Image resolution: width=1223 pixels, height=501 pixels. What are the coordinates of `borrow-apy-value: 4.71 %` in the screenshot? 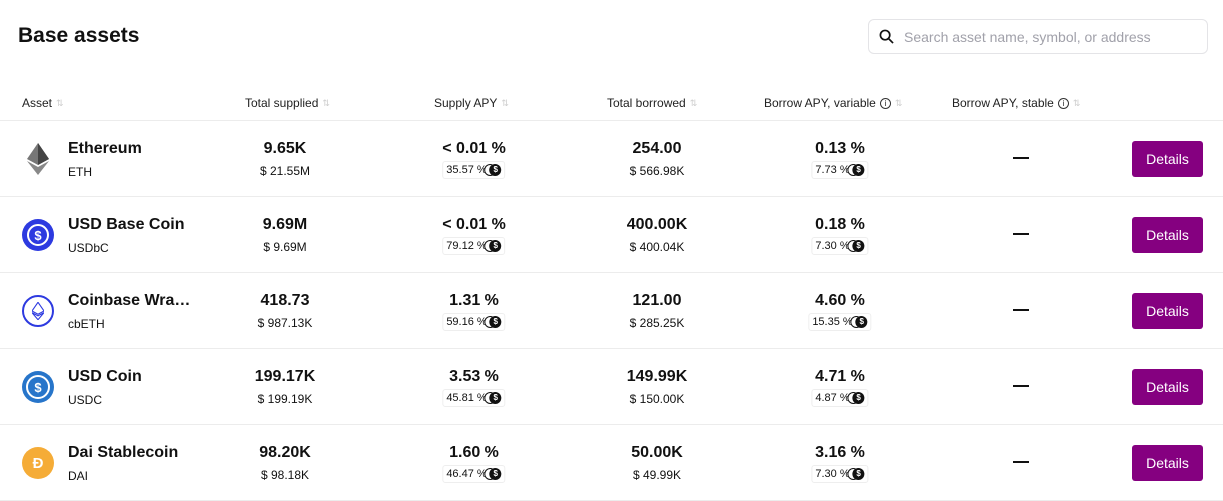 It's located at (840, 376).